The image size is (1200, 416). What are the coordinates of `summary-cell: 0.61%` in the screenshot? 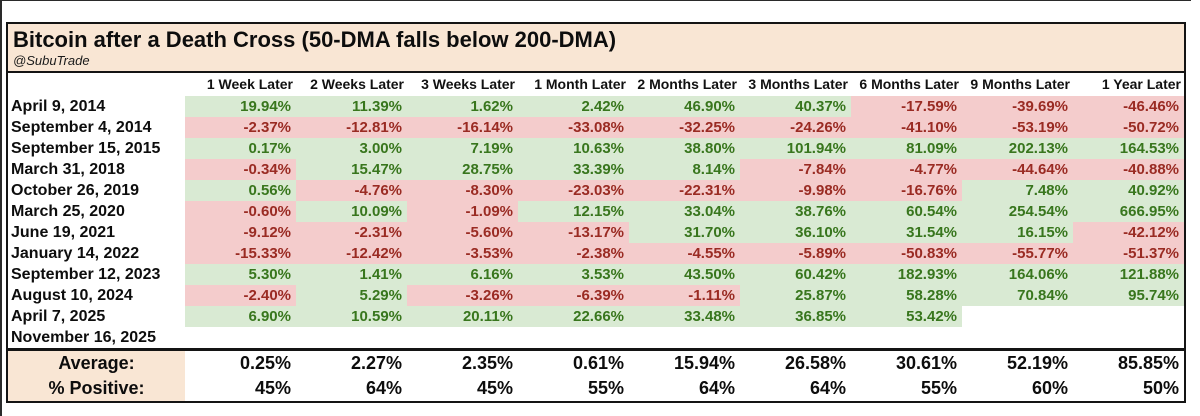 It's located at (598, 363).